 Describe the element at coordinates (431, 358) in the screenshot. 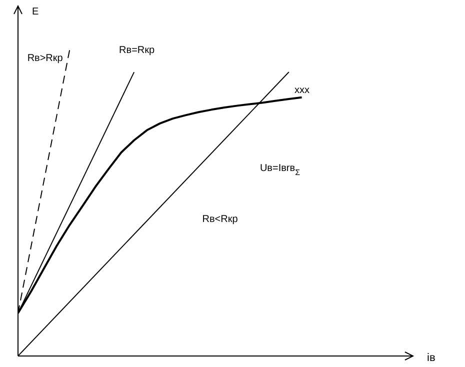

I see `x-axis-title: iв` at that location.